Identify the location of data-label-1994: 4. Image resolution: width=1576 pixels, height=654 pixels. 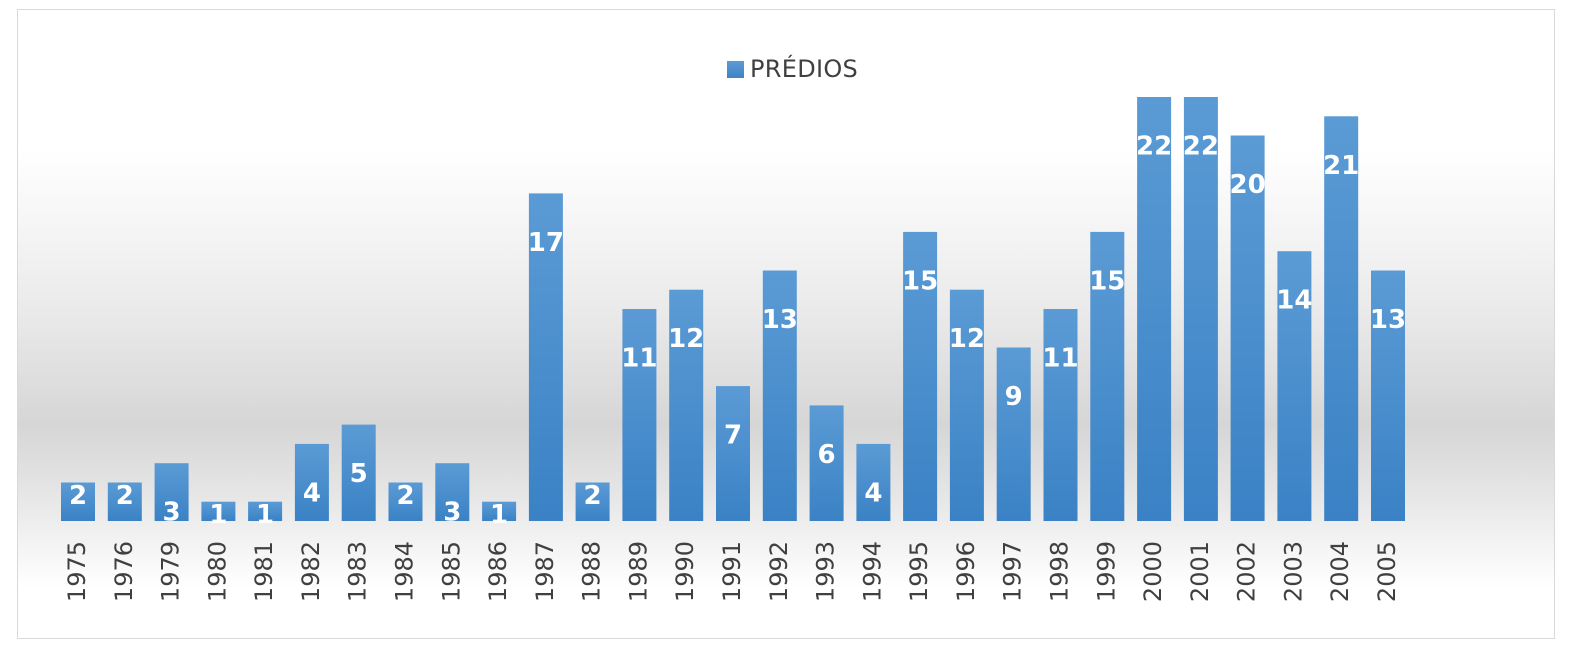
(873, 493).